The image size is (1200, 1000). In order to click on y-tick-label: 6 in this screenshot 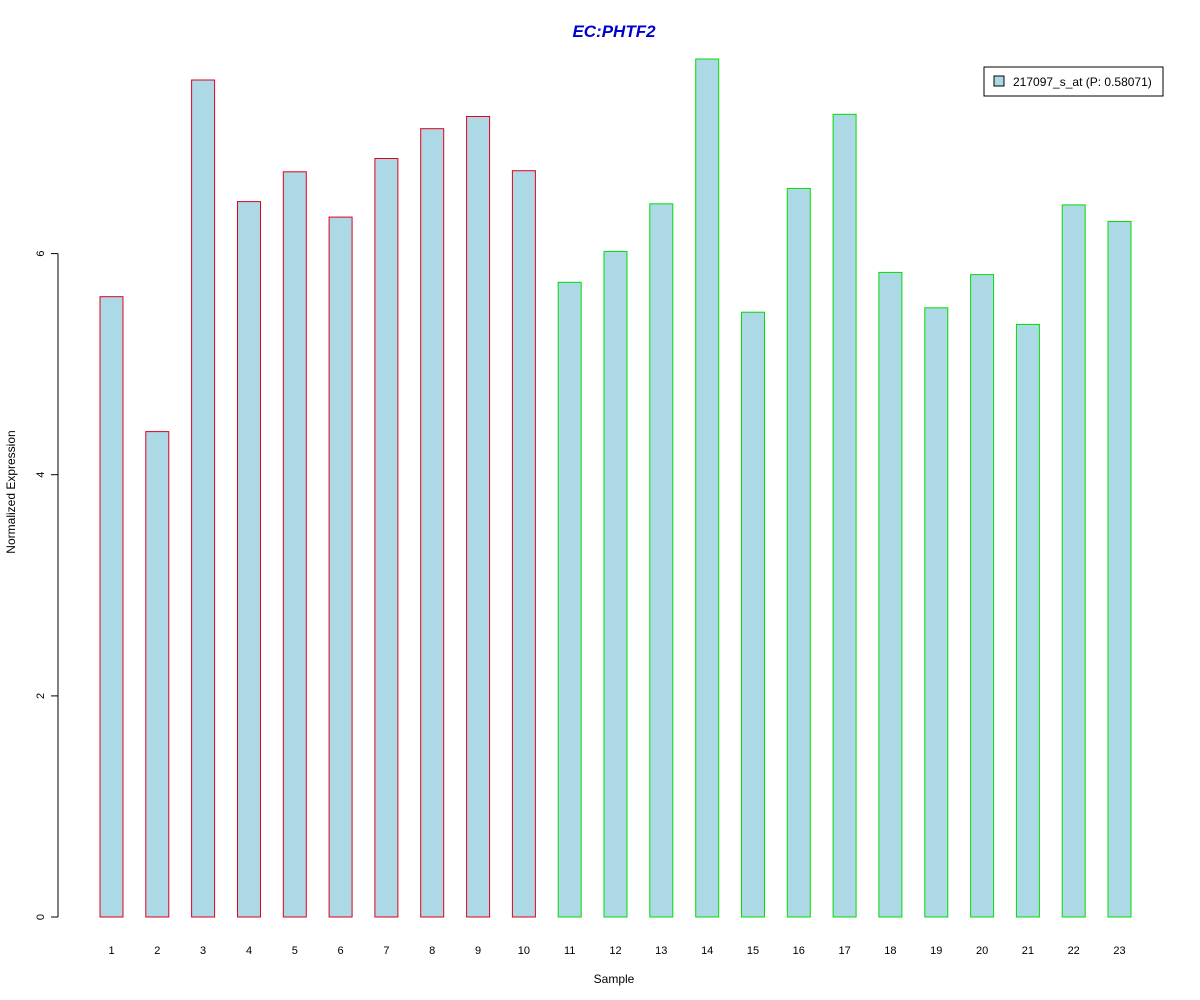, I will do `click(41, 254)`.